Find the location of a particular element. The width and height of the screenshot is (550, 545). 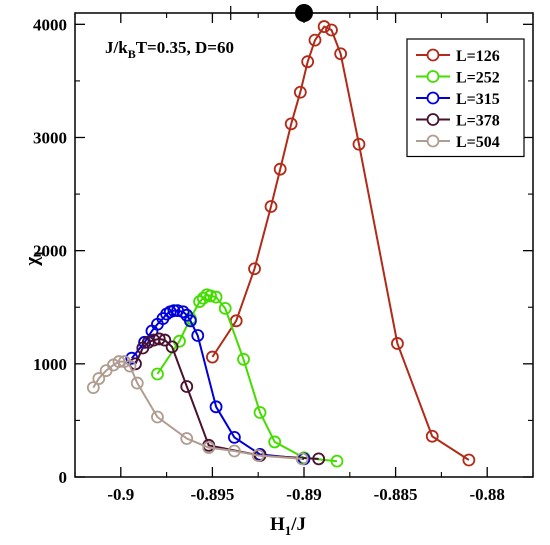

x-tick-label: -0.895 is located at coordinates (212, 494).